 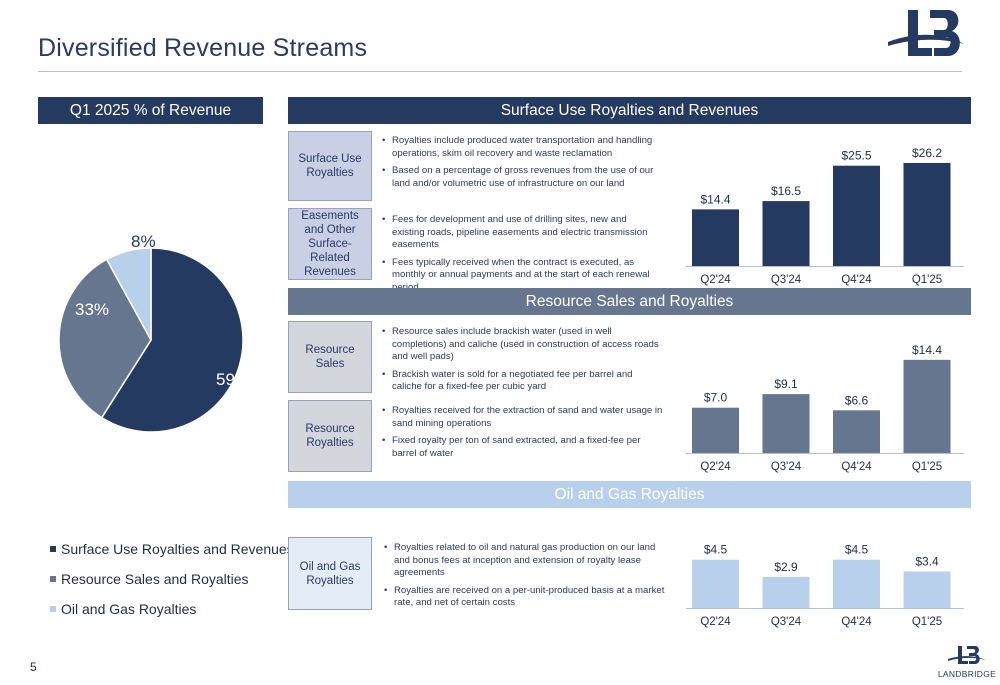 What do you see at coordinates (825, 216) in the screenshot?
I see `surface-bar-chart: $14.4 Q2'24 $16.5 Q3'24 $25.5 Q4'24 $26.2 Q1'25` at bounding box center [825, 216].